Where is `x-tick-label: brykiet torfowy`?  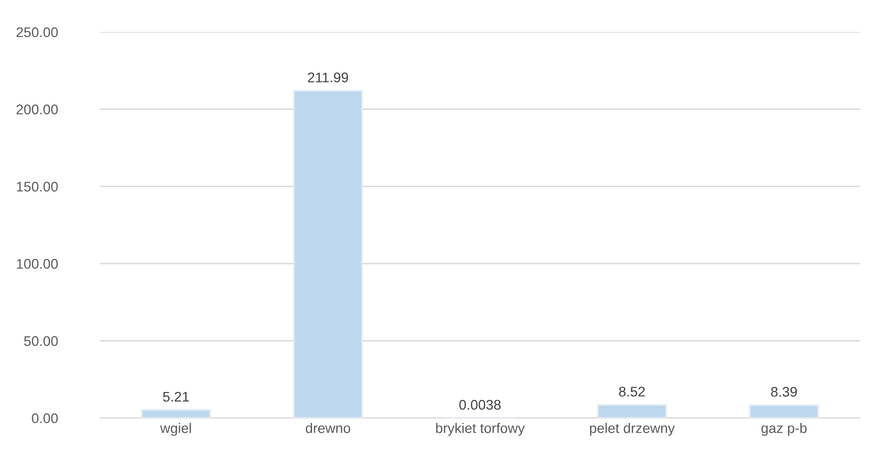 x-tick-label: brykiet torfowy is located at coordinates (480, 429).